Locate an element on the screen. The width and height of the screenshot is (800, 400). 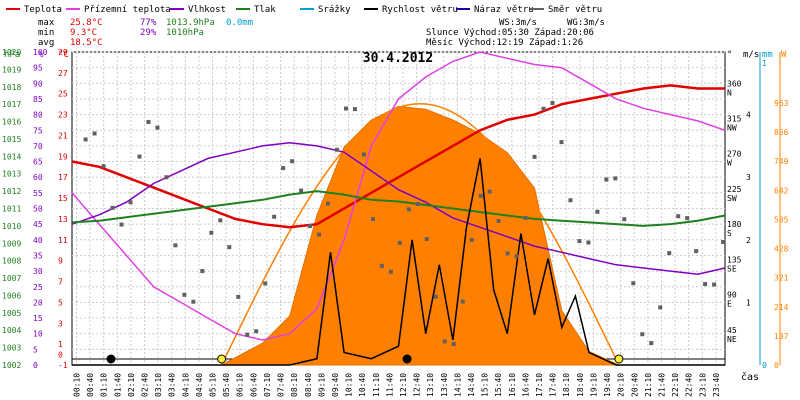
wind-axis-label: m/s is located at coordinates (751, 55).